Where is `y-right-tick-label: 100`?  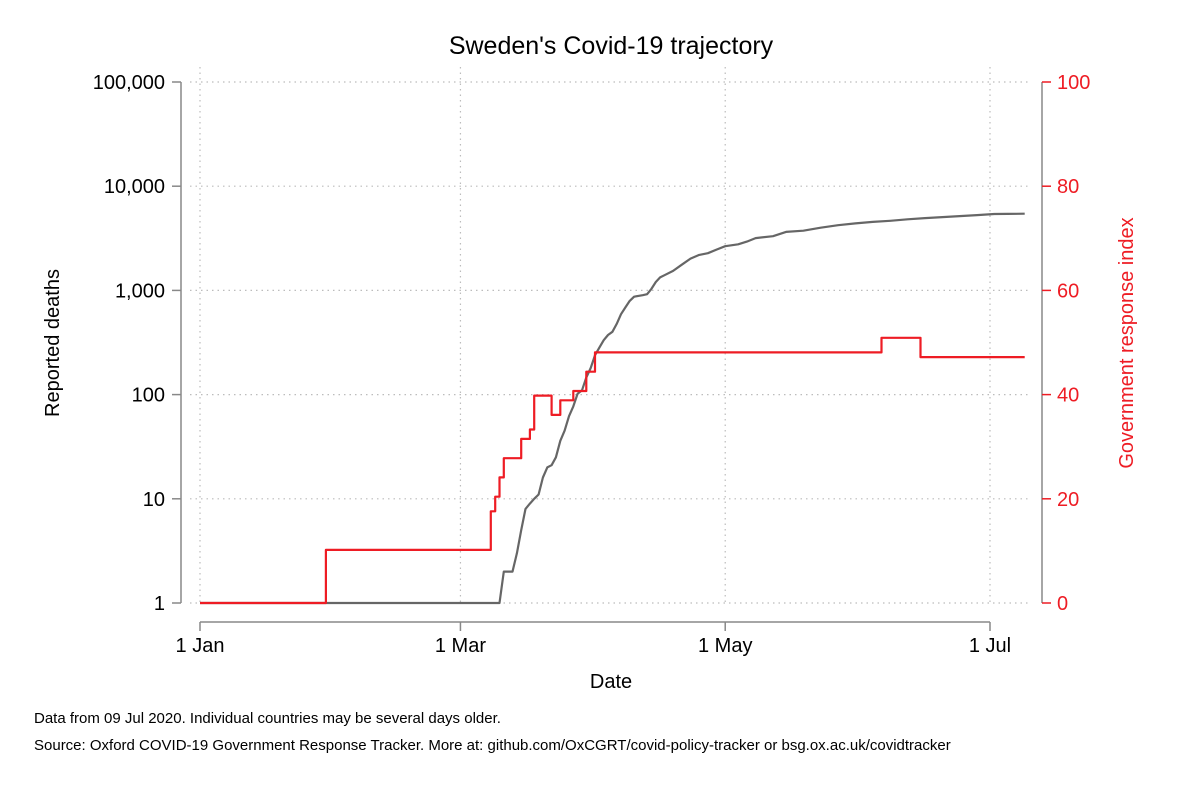
y-right-tick-label: 100 is located at coordinates (1073, 83).